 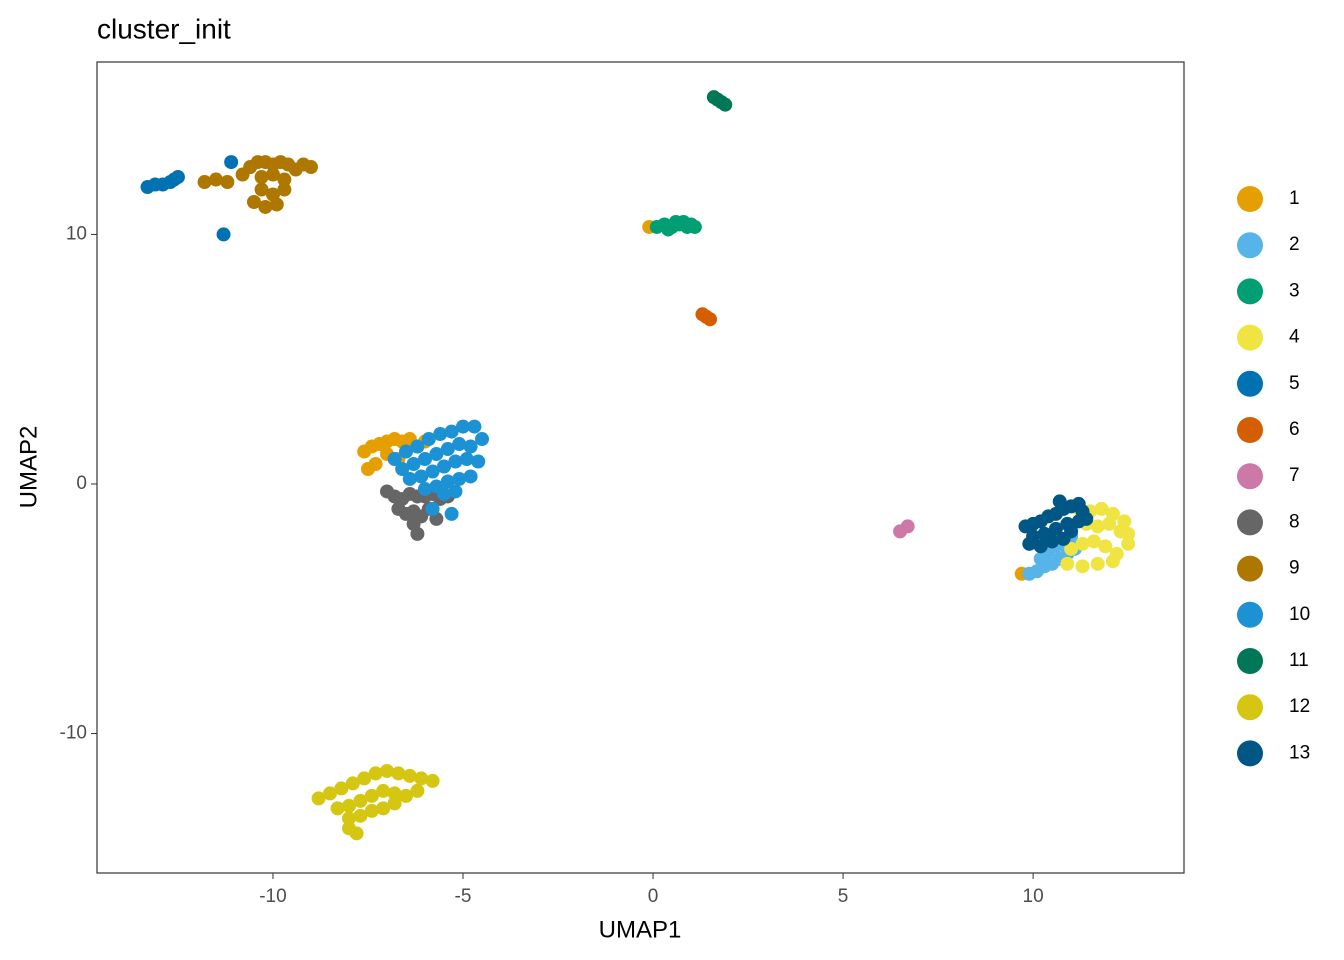 What do you see at coordinates (81, 483) in the screenshot?
I see `y-tick-label: 0` at bounding box center [81, 483].